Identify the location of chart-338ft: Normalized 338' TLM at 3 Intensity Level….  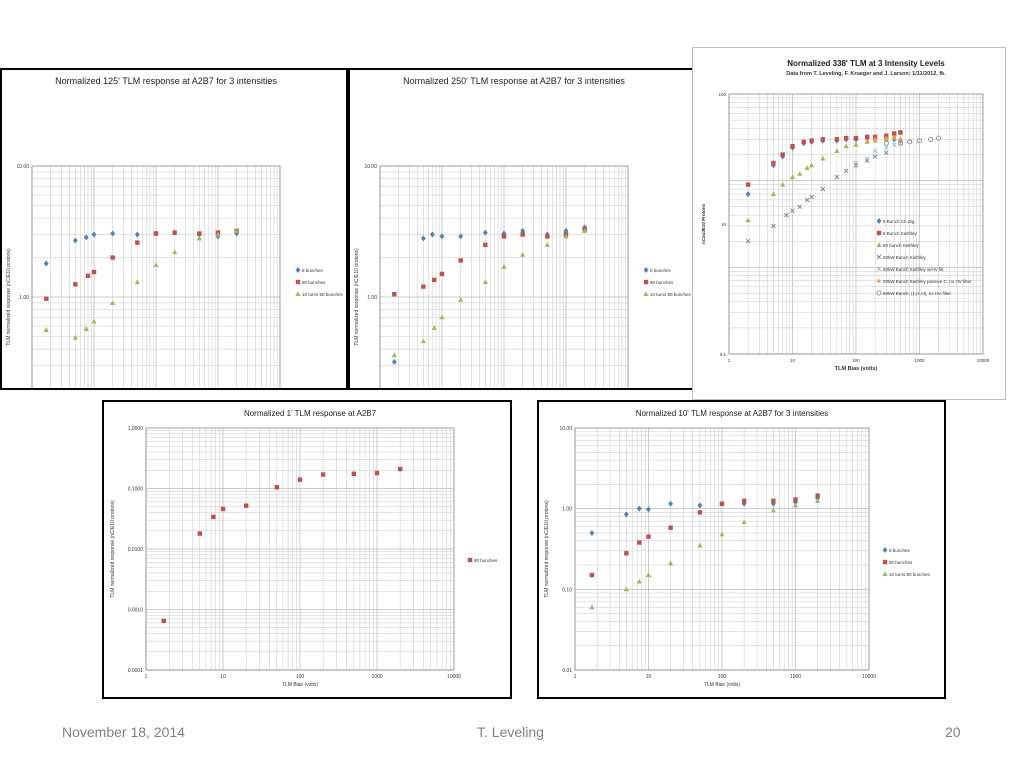
(845, 215).